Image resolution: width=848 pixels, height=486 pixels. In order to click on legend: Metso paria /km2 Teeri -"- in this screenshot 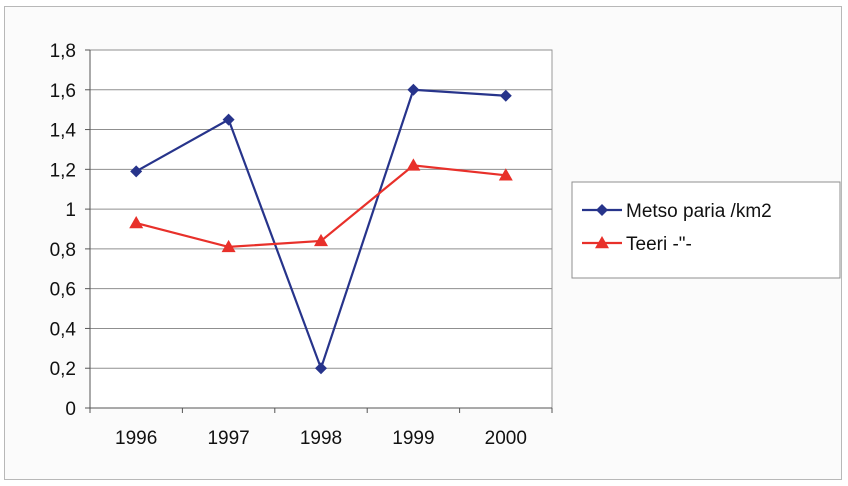, I will do `click(706, 230)`.